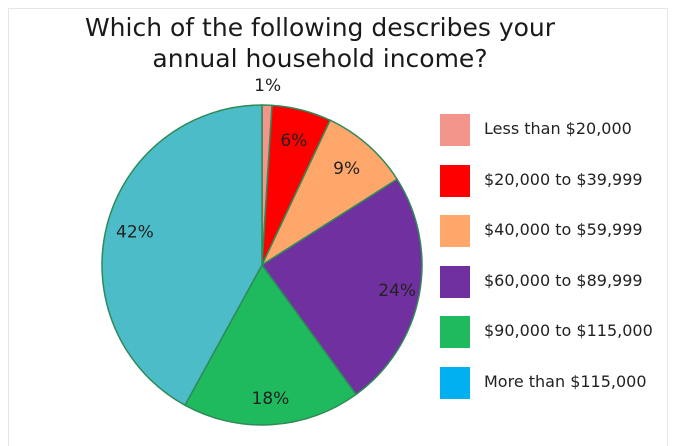 Image resolution: width=673 pixels, height=446 pixels. I want to click on legend-label: Less than $20,000, so click(558, 128).